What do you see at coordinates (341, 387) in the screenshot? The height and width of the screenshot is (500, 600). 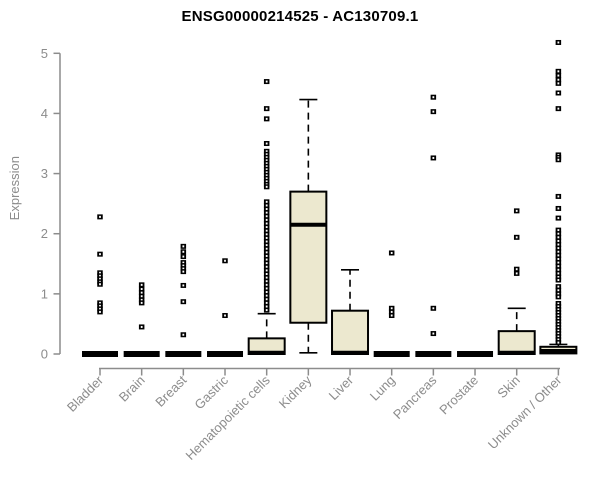 I see `x-category-label: Liver` at bounding box center [341, 387].